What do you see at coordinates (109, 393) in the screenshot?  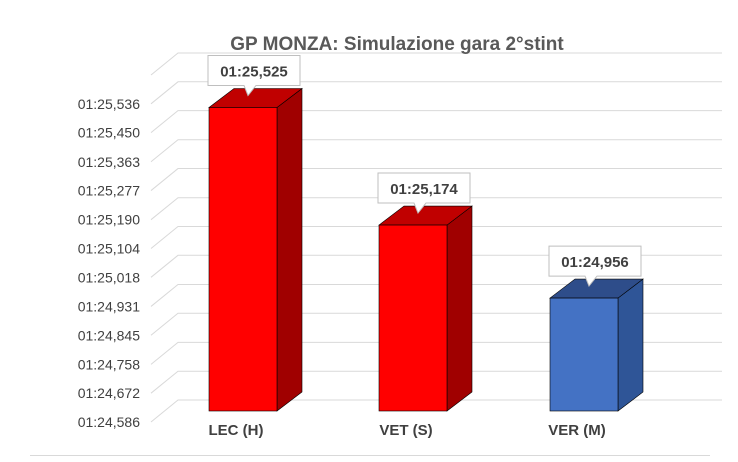 I see `y-tick-label: 01:24,672` at bounding box center [109, 393].